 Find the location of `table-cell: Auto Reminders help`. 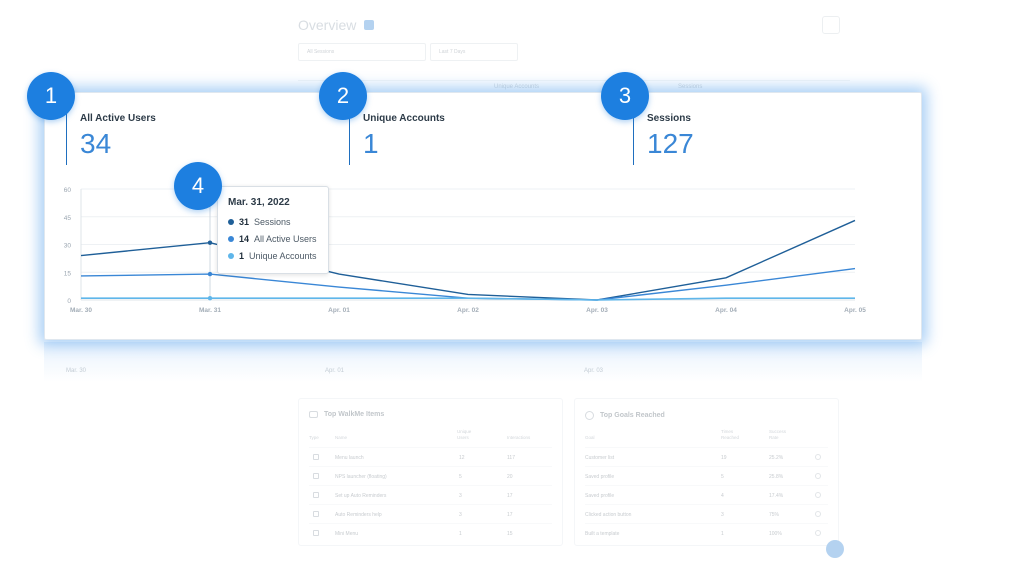

table-cell: Auto Reminders help is located at coordinates (358, 515).